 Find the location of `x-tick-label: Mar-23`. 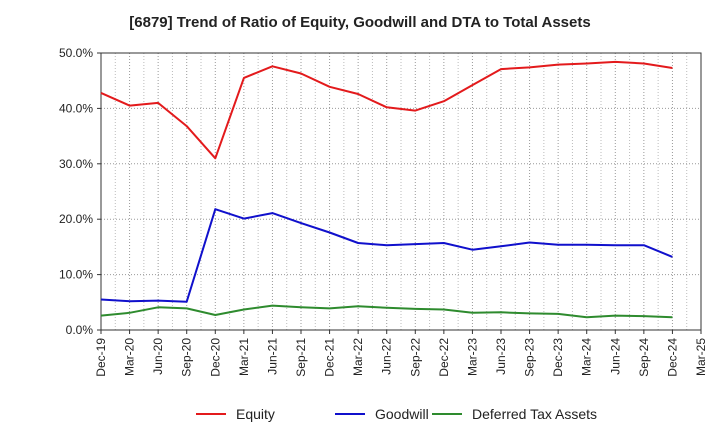

x-tick-label: Mar-23 is located at coordinates (472, 357).